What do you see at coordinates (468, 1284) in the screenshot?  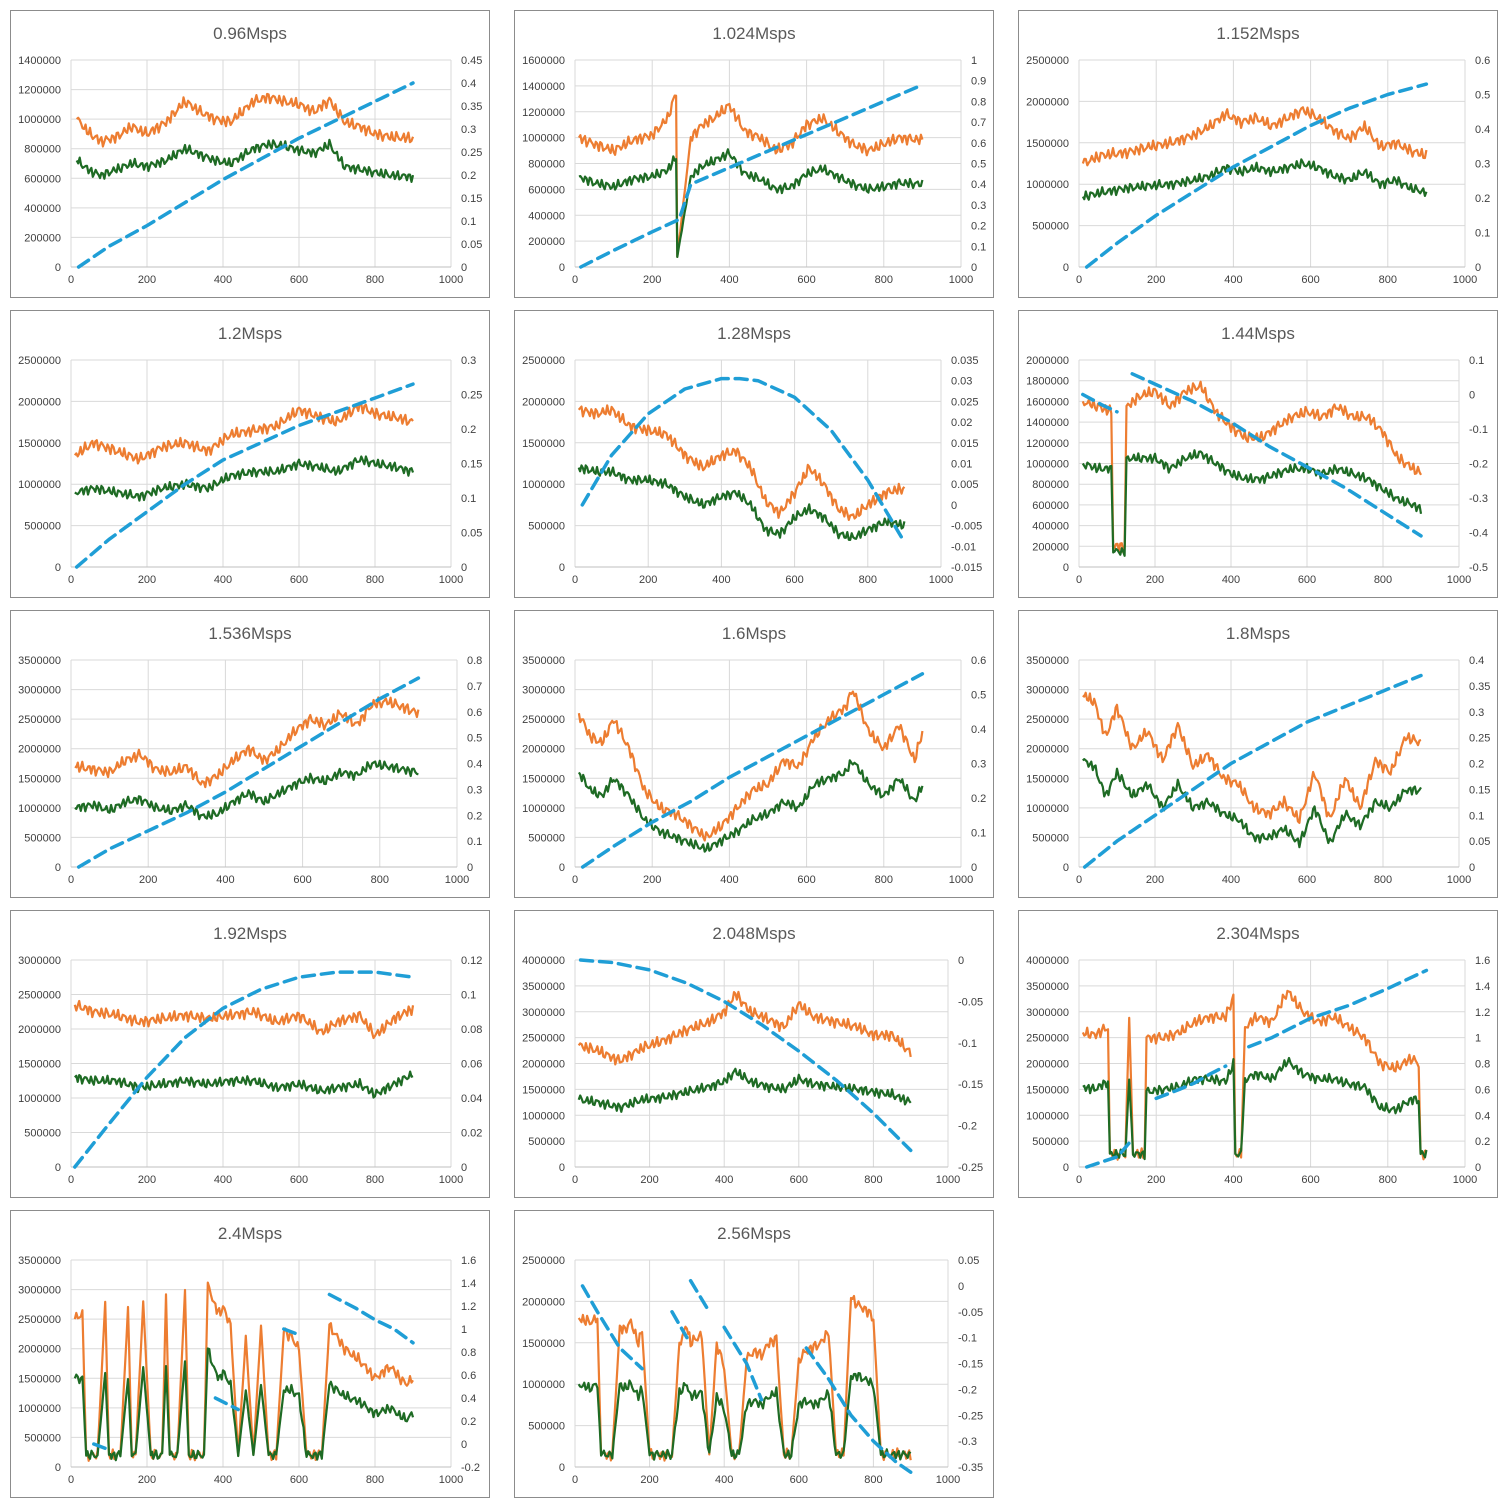 I see `y2-tick-label: 1.4` at bounding box center [468, 1284].